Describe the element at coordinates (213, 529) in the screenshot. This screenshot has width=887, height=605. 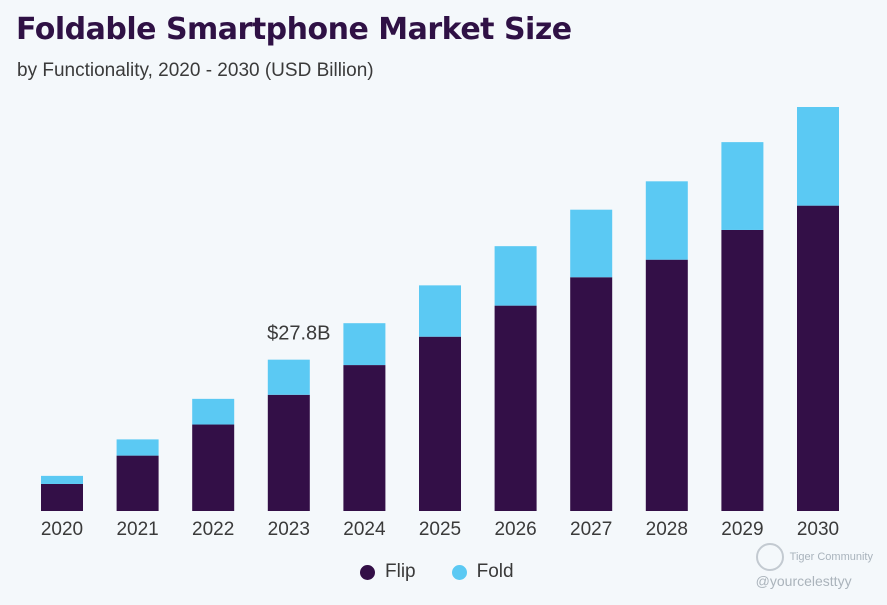
I see `x-tick-label-2022: 2022` at that location.